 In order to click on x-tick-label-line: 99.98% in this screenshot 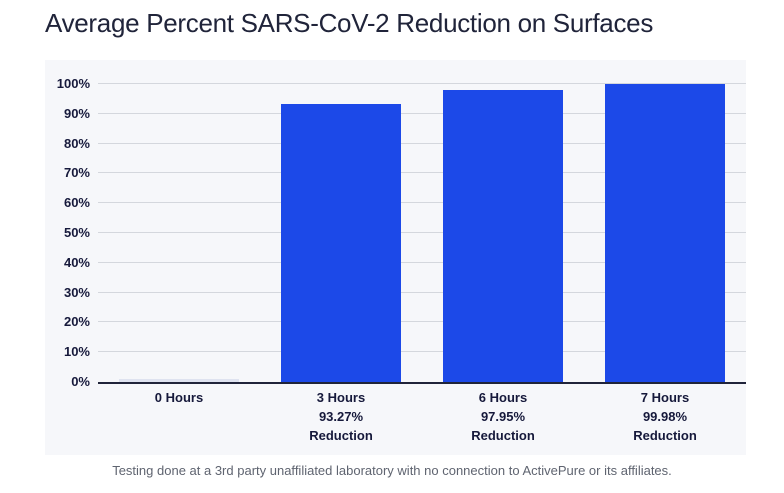, I will do `click(665, 416)`.